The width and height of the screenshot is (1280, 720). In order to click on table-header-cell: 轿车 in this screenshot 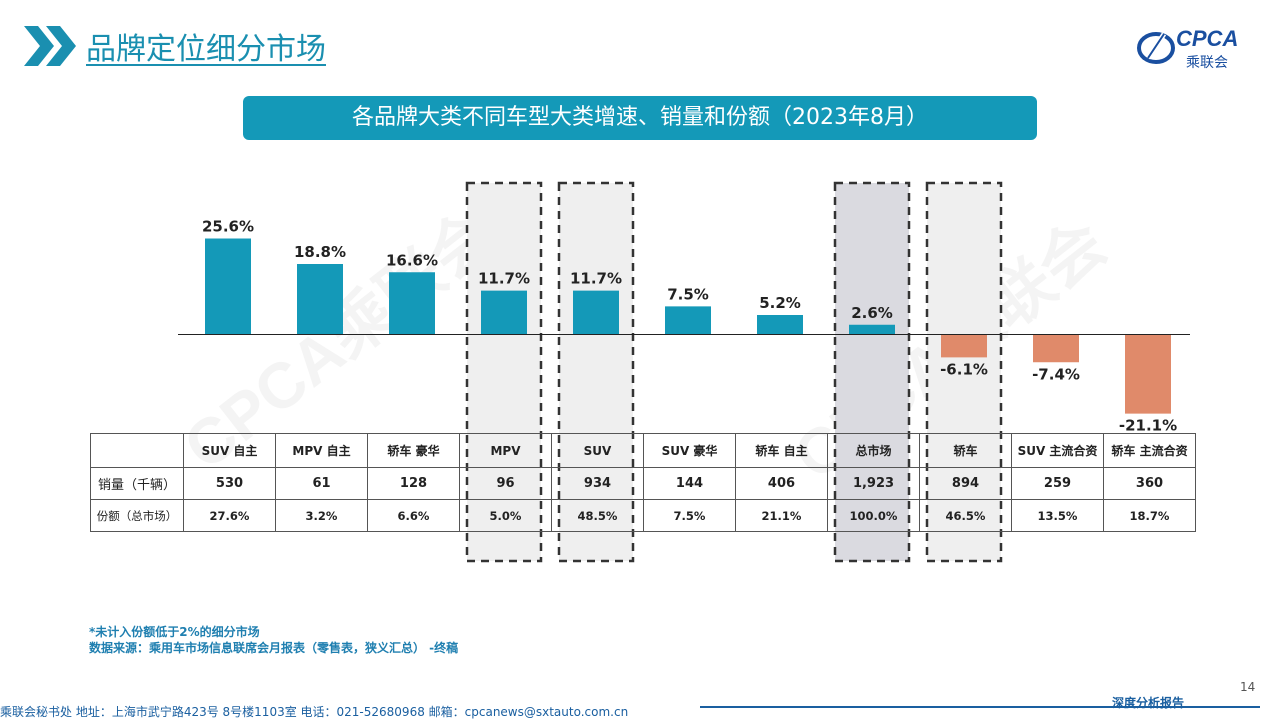, I will do `click(965, 450)`.